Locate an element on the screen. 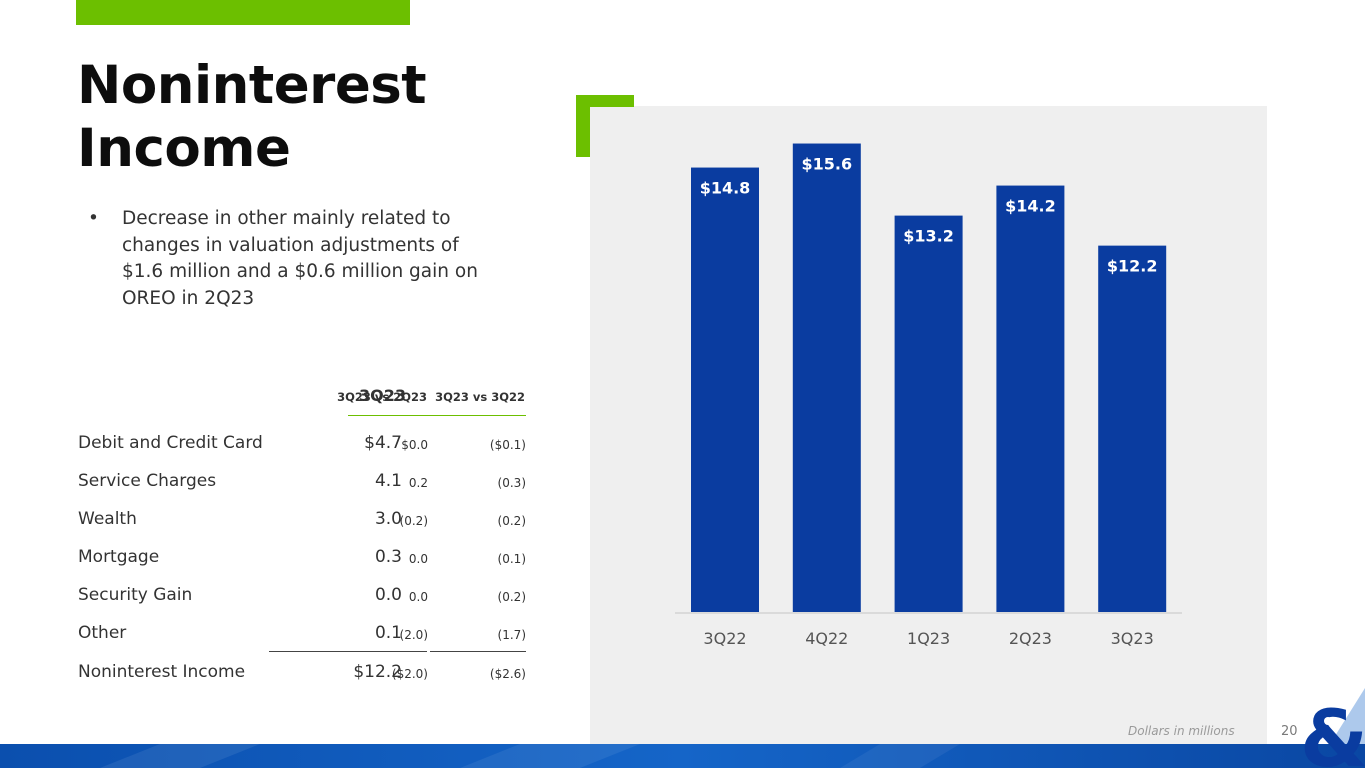  bar-value-label: $14.2 is located at coordinates (1030, 206).